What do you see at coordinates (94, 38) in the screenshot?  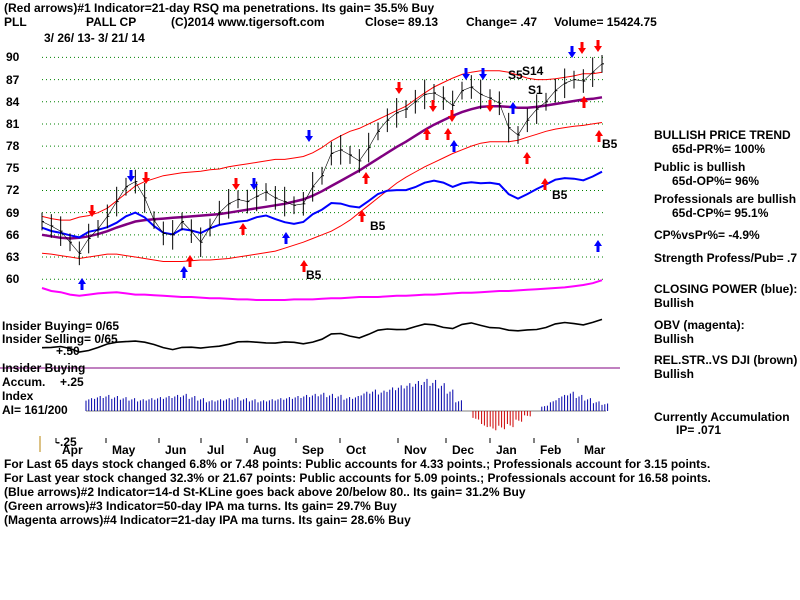 I see `date-range: 3/ 26/ 13- 3/ 21/ 14` at bounding box center [94, 38].